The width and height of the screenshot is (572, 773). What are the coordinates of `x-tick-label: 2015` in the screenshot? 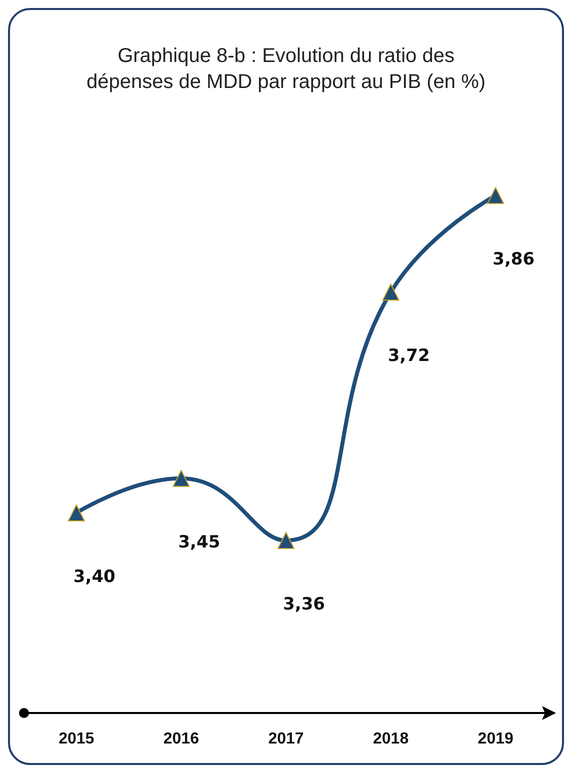 It's located at (76, 739).